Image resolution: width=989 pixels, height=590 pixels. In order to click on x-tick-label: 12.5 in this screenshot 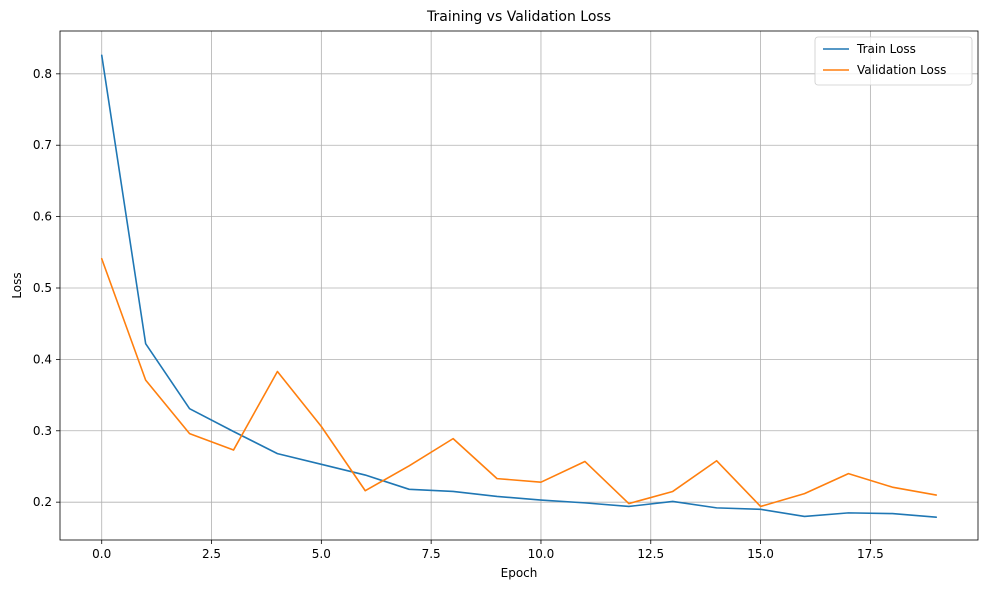, I will do `click(650, 554)`.